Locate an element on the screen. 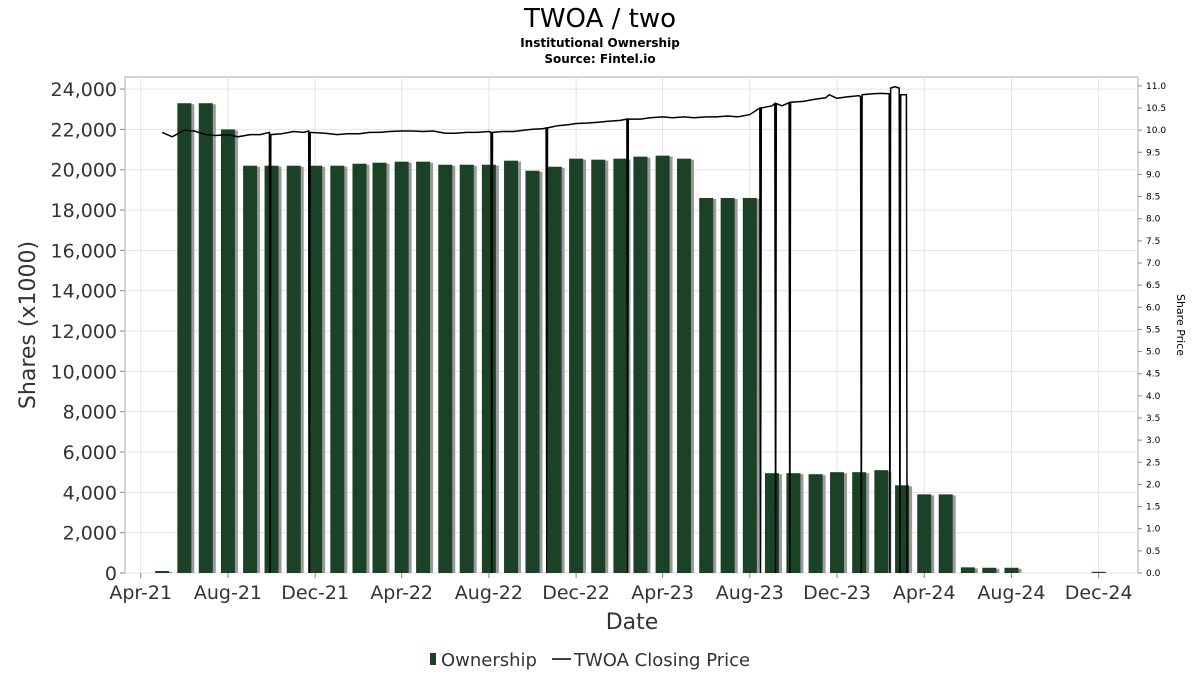 Image resolution: width=1200 pixels, height=675 pixels. x-axis-label: Date is located at coordinates (632, 622).